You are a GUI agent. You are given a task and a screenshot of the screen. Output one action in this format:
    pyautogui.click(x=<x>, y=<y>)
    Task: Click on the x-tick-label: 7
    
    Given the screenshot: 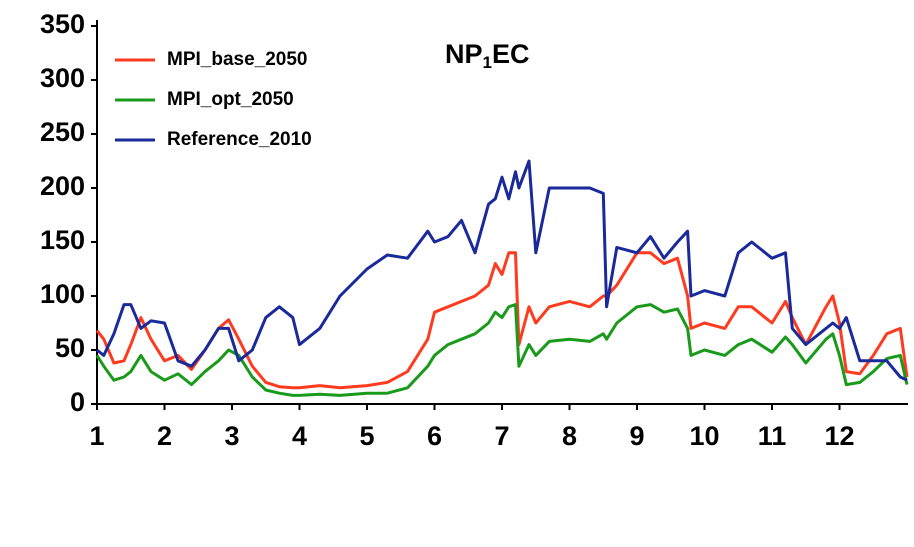 What is the action you would take?
    pyautogui.click(x=501, y=436)
    